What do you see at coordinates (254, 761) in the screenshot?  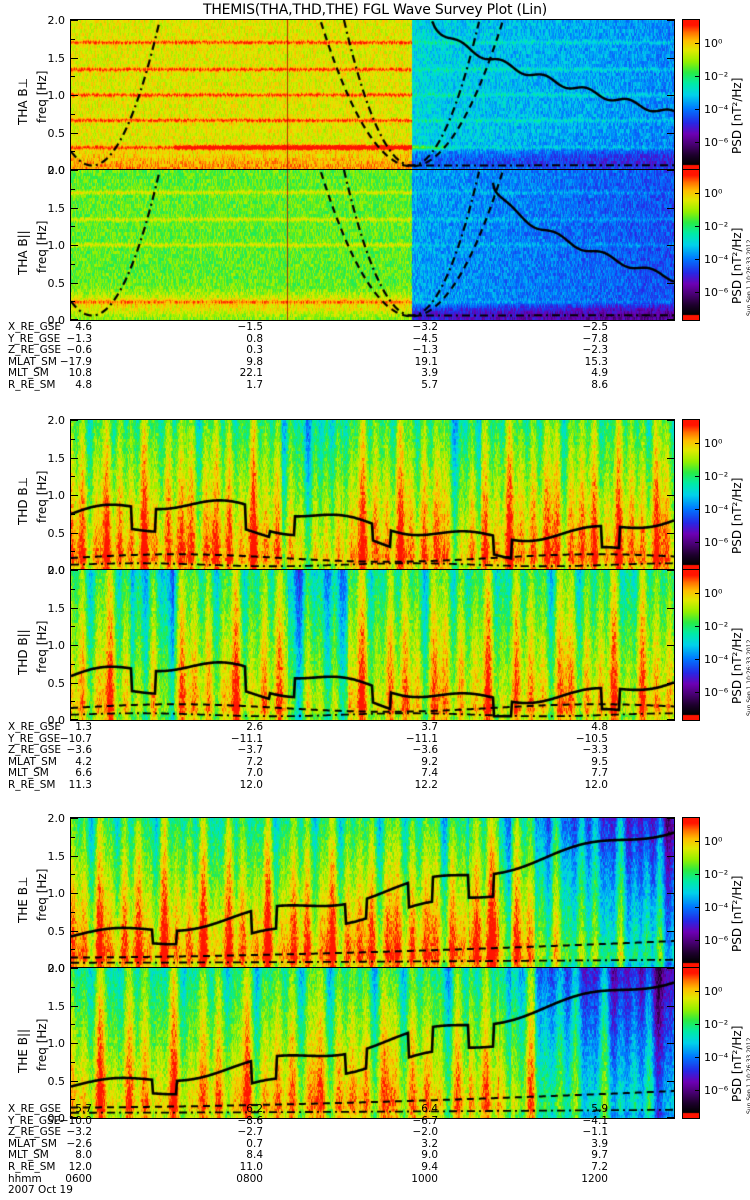 I see `annotation-value: 7.2` at bounding box center [254, 761].